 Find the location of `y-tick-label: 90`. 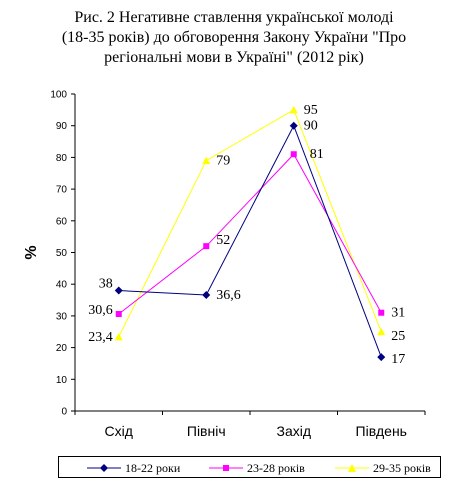

y-tick-label: 90 is located at coordinates (62, 126).